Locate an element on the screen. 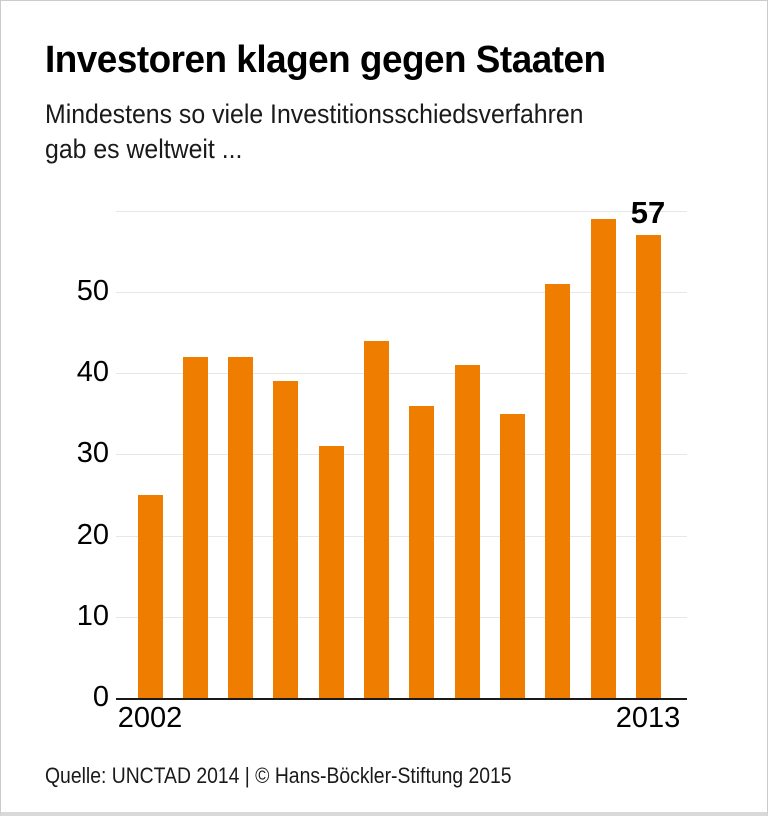  bar-2013 is located at coordinates (648, 466).